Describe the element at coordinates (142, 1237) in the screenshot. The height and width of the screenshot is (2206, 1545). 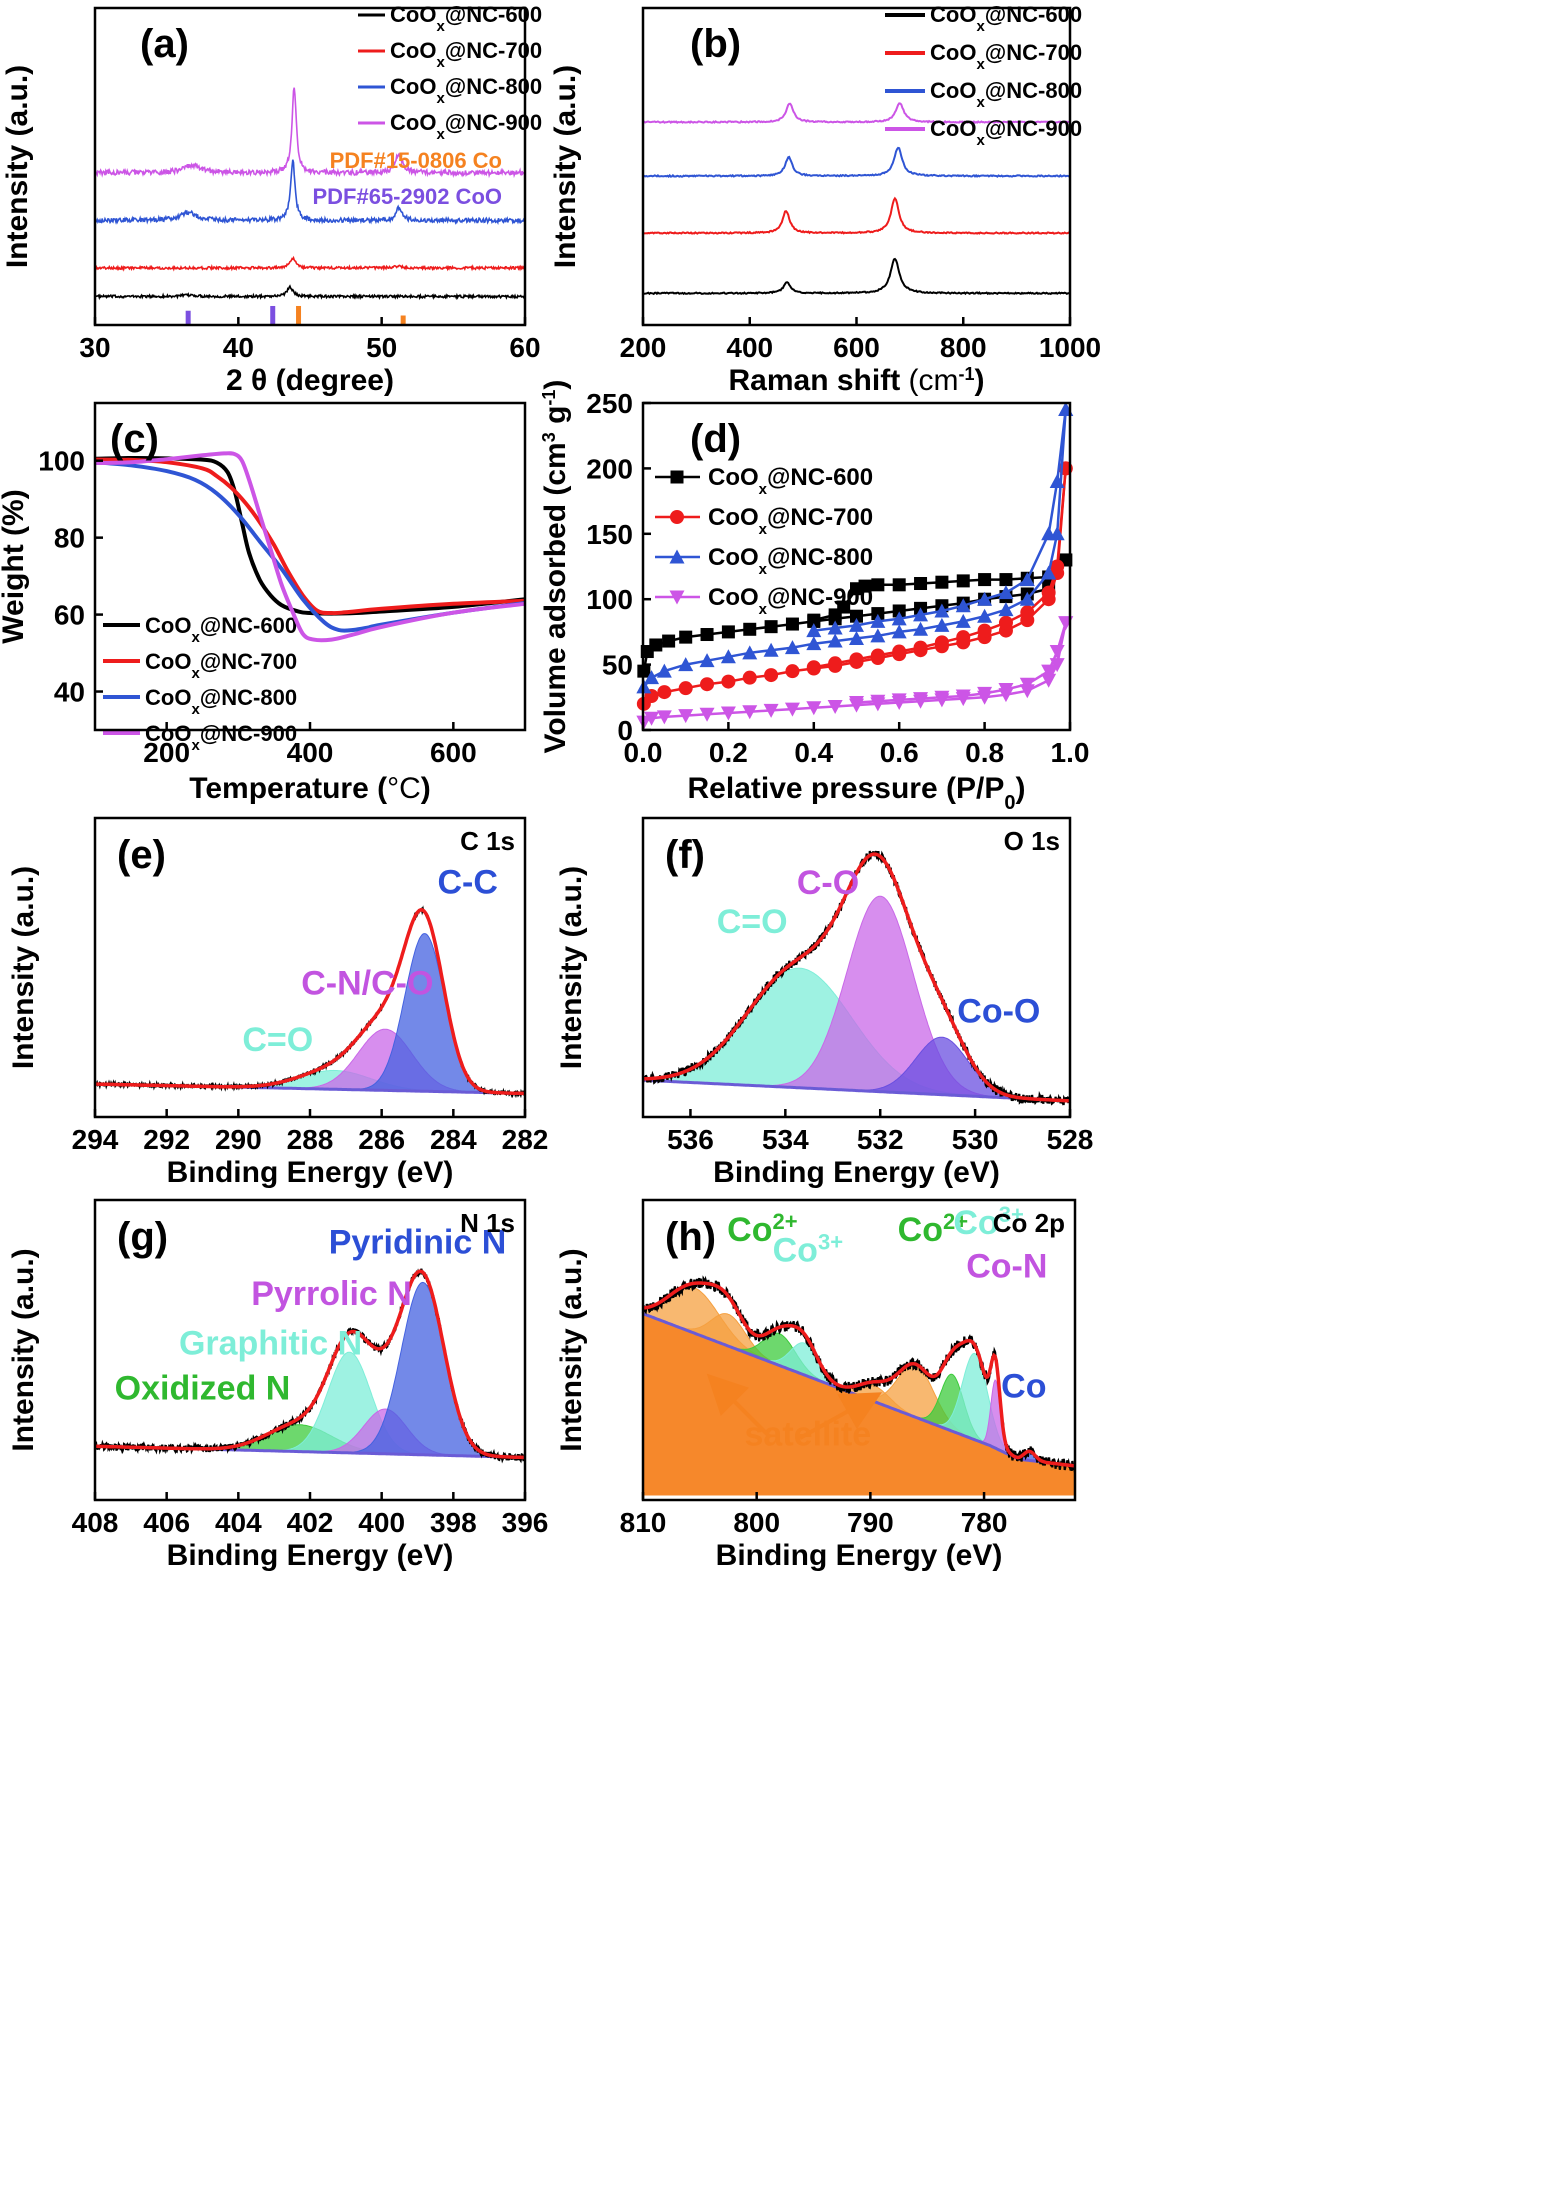
I see `panel-label: (g)` at that location.